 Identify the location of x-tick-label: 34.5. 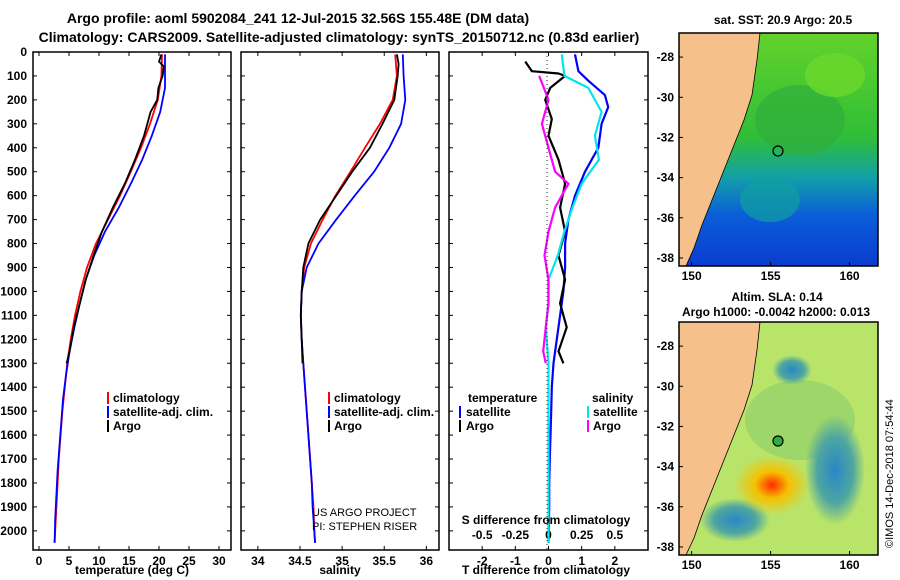
(300, 561).